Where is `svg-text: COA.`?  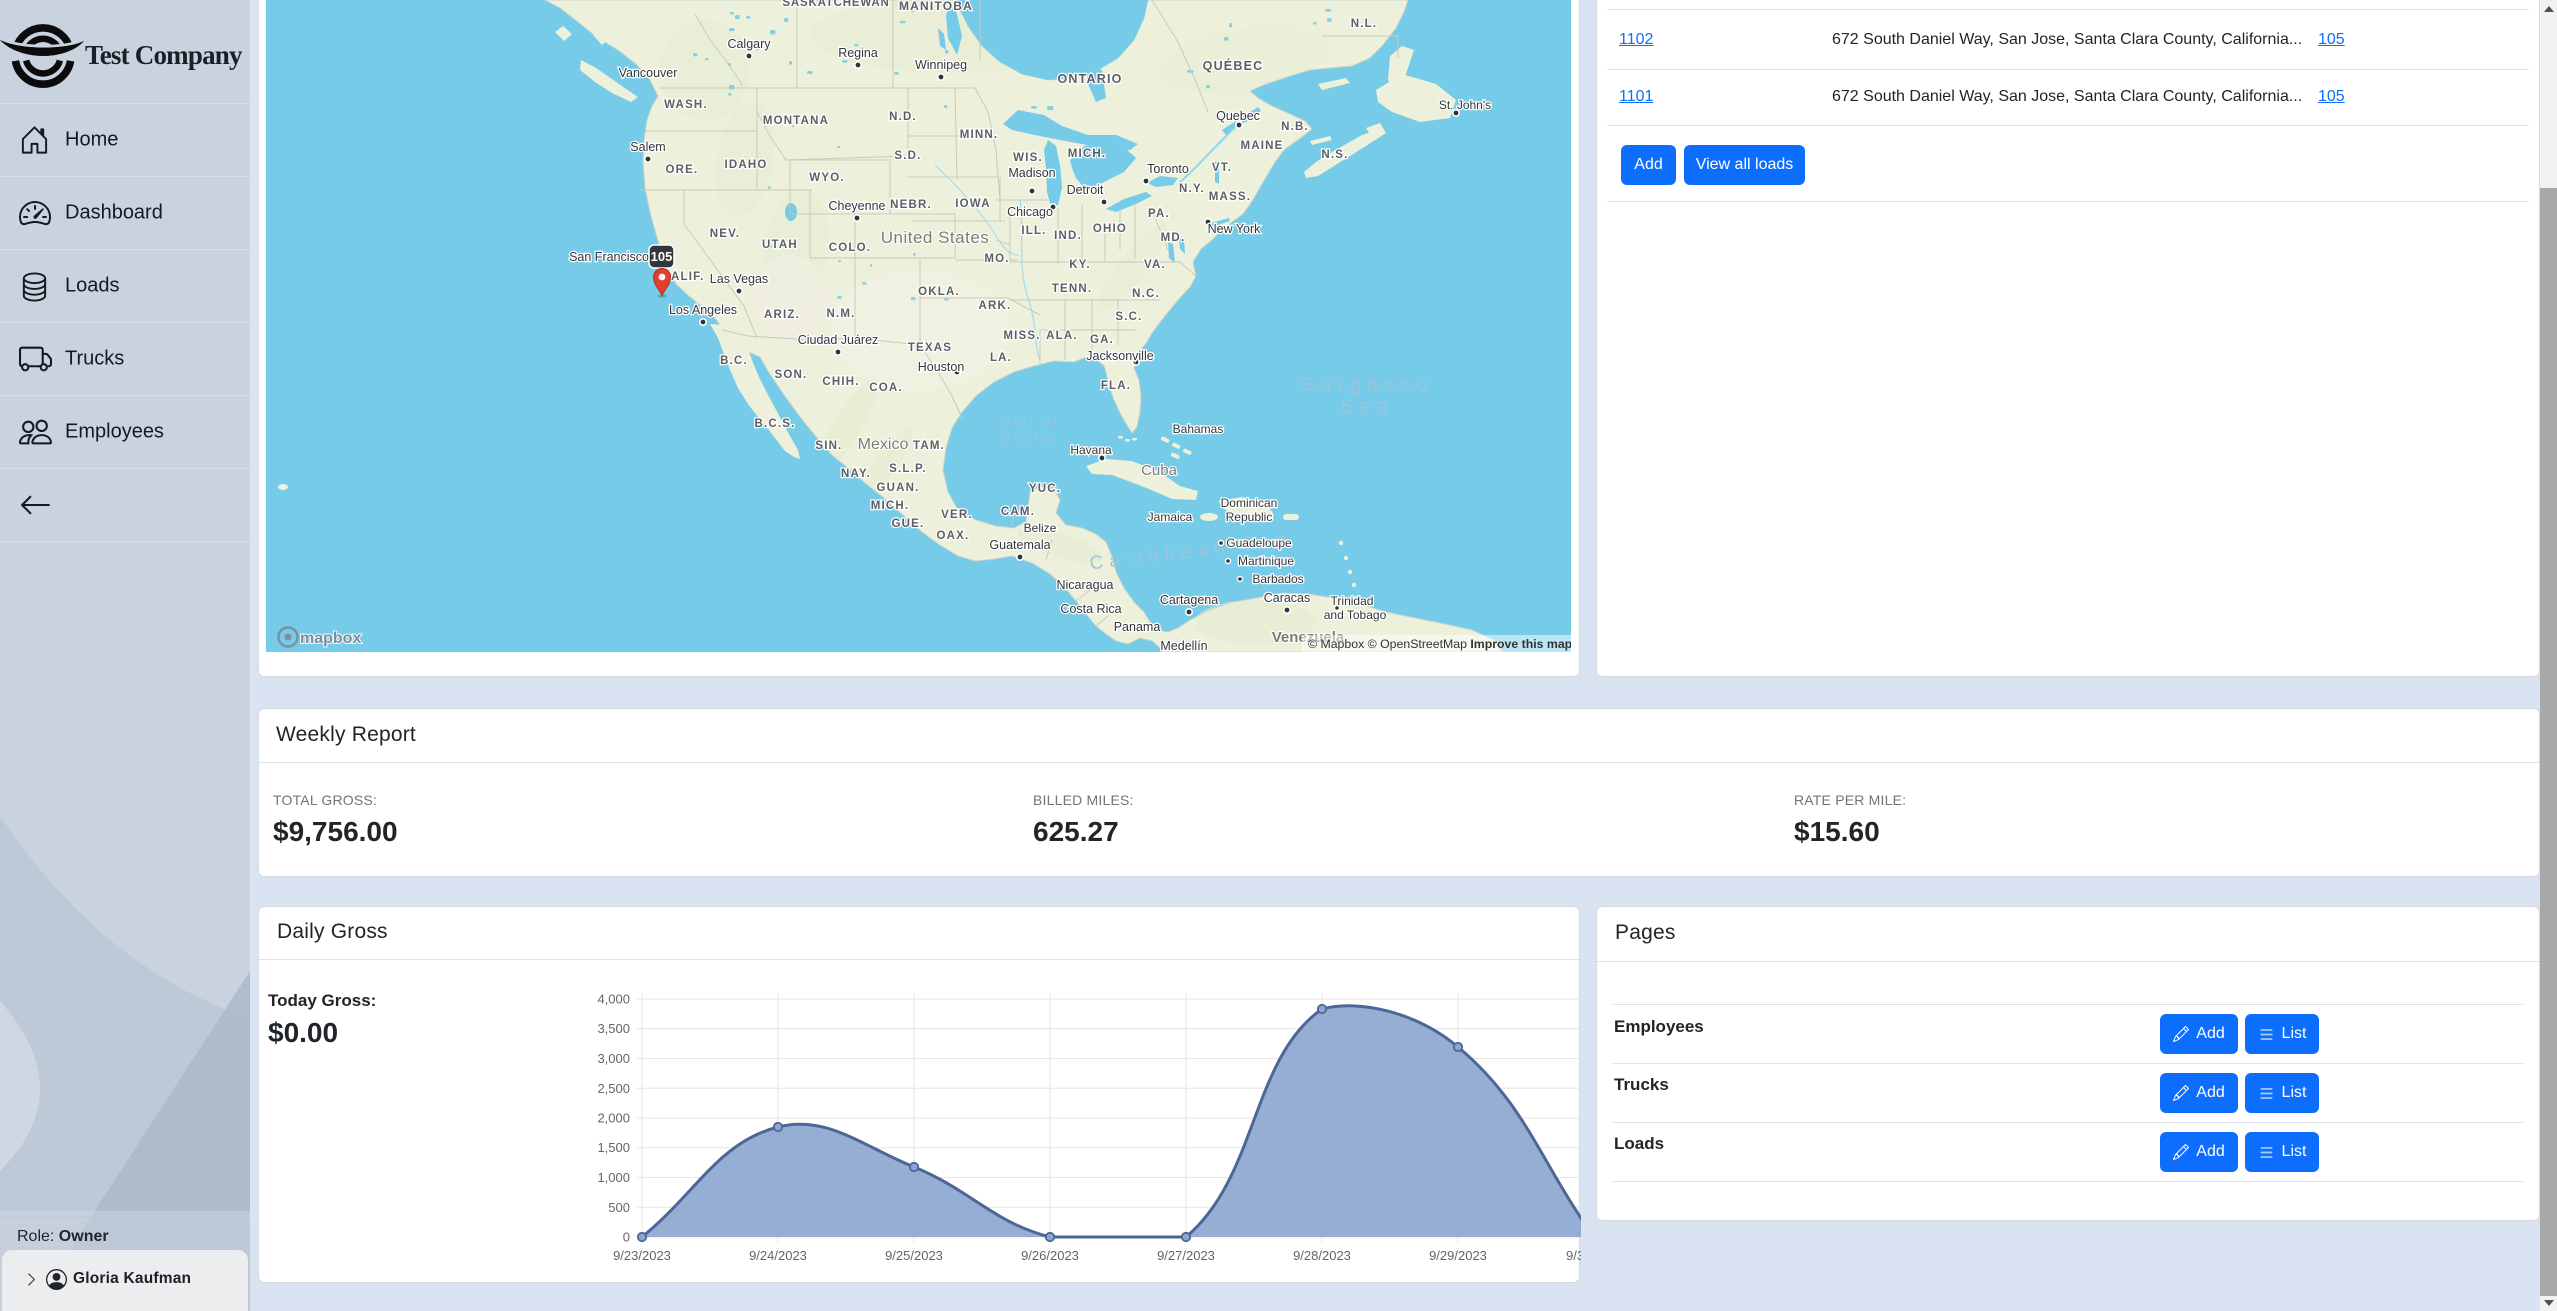
svg-text: COA. is located at coordinates (886, 388).